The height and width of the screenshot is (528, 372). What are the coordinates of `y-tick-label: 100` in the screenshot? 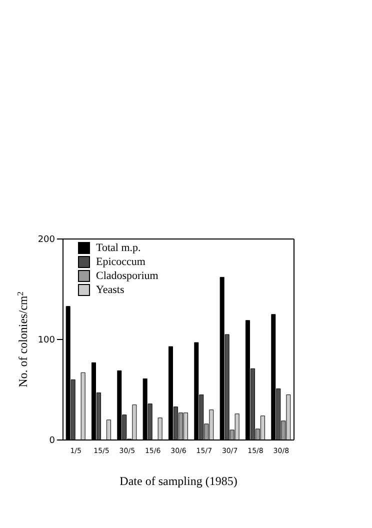 It's located at (47, 341).